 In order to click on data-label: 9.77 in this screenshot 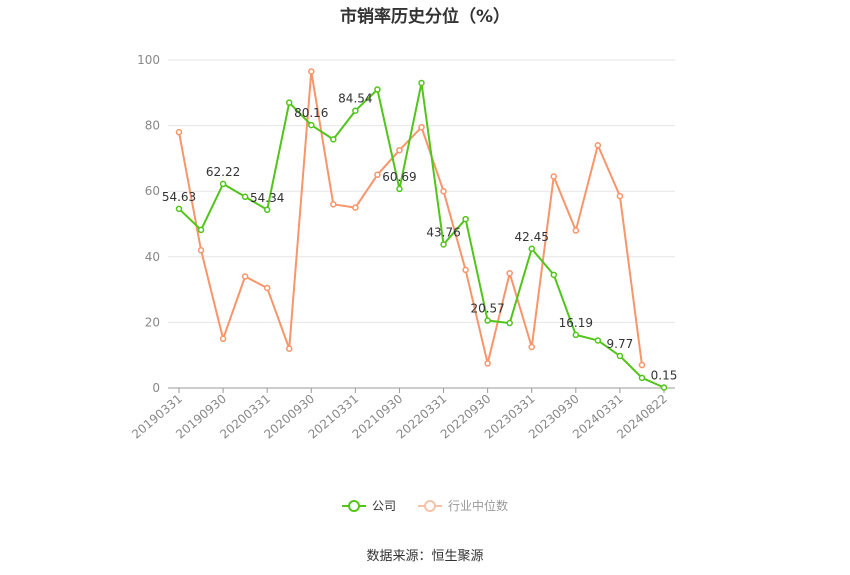, I will do `click(620, 344)`.